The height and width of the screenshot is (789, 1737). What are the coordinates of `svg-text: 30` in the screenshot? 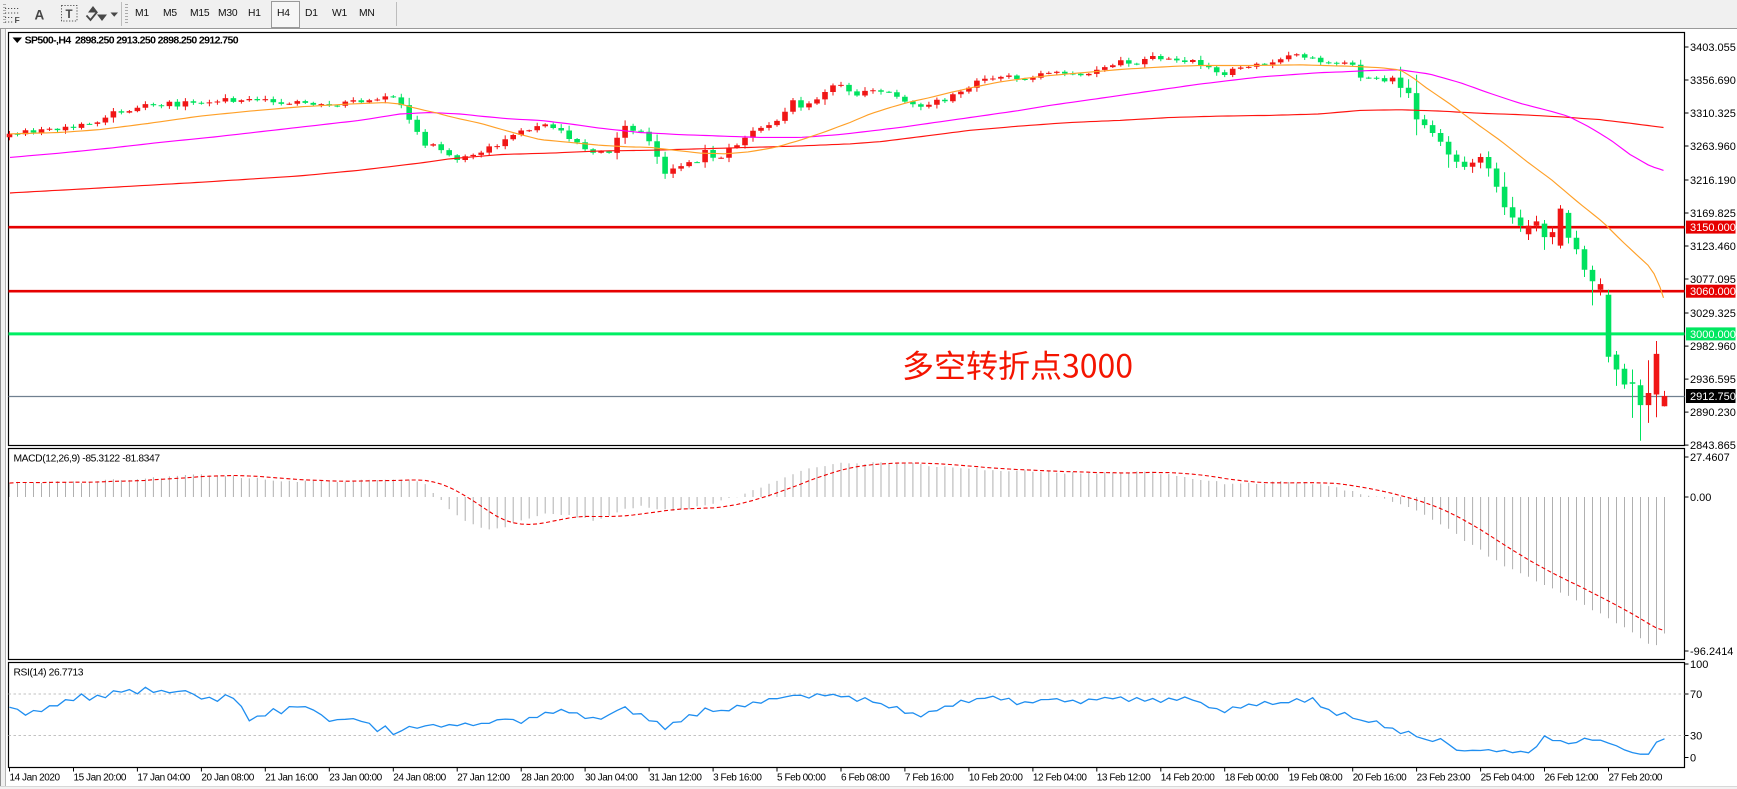 It's located at (1696, 737).